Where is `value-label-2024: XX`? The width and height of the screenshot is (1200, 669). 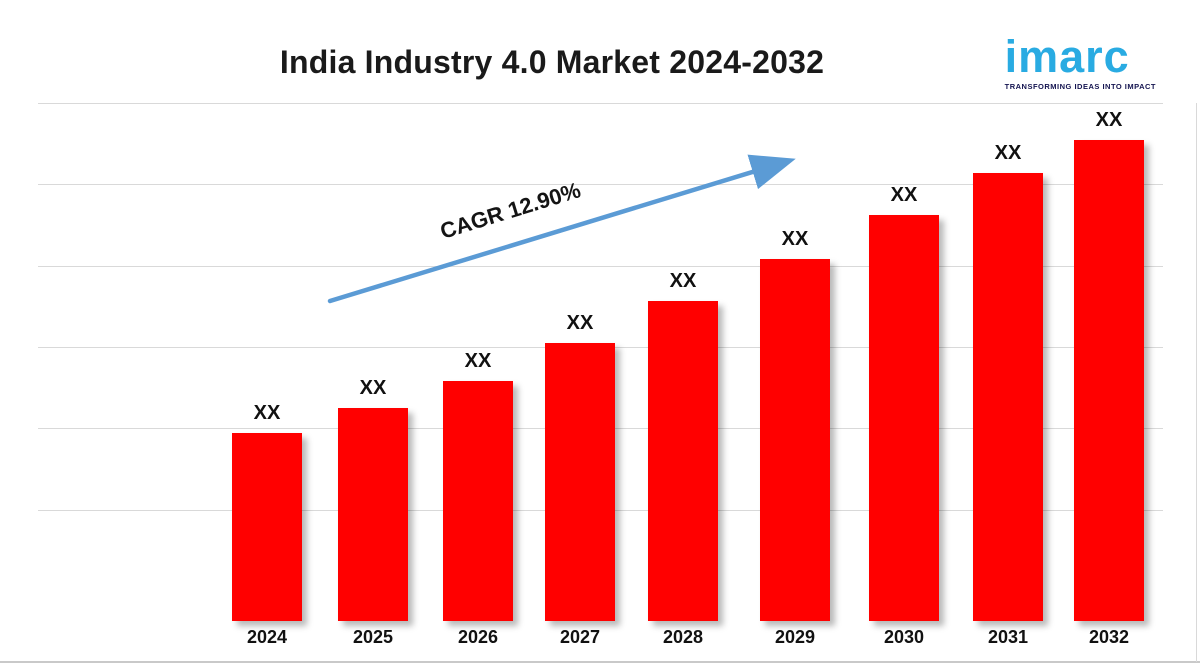
value-label-2024: XX is located at coordinates (267, 413).